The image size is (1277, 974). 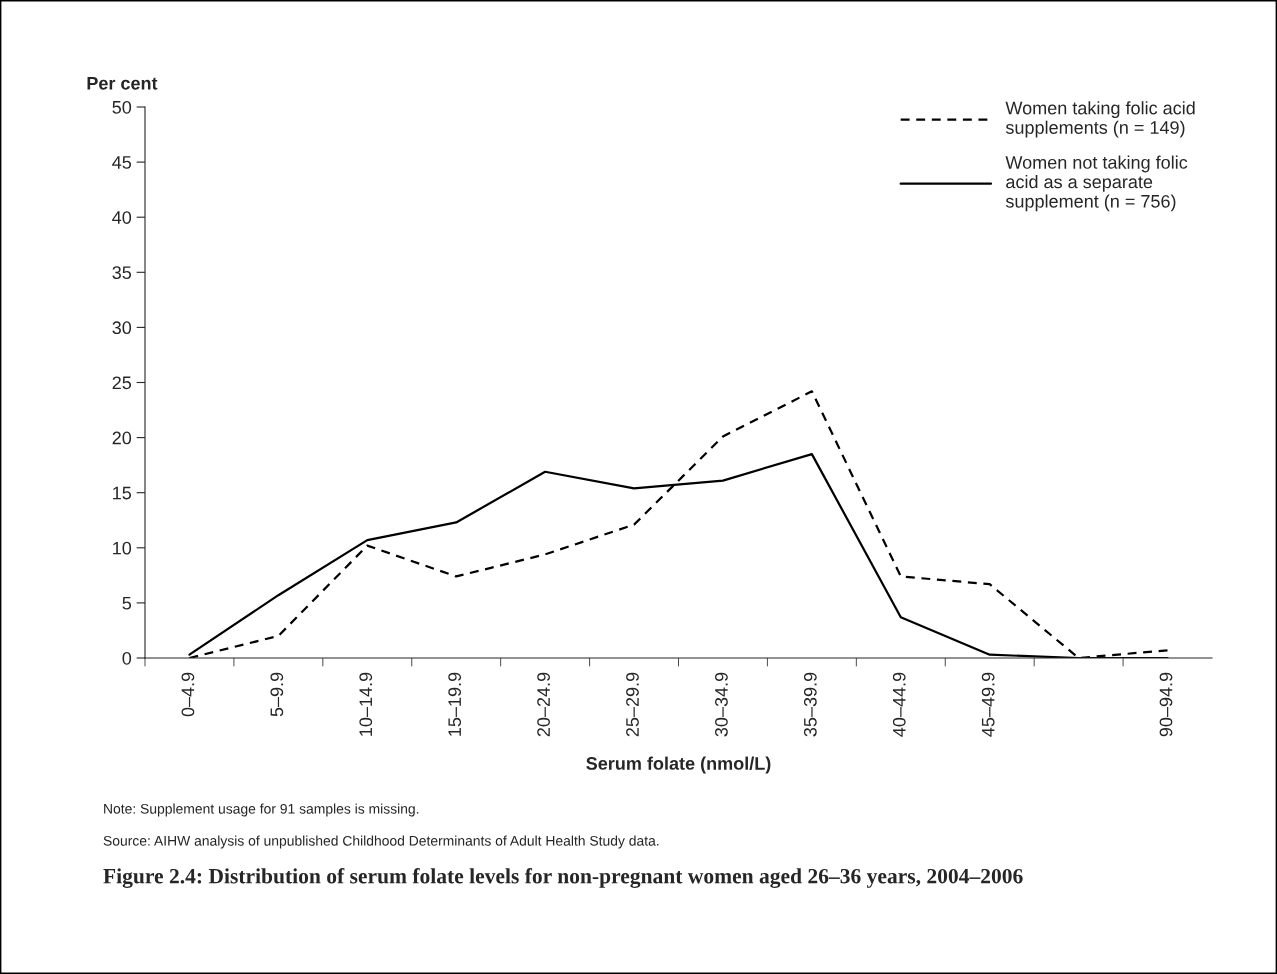 What do you see at coordinates (366, 704) in the screenshot?
I see `x-tick-label: 10–14.9` at bounding box center [366, 704].